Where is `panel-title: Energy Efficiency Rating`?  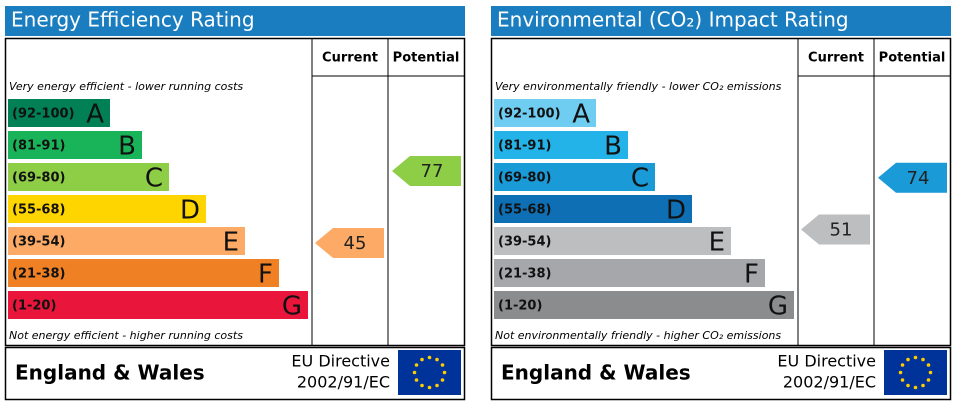
panel-title: Energy Efficiency Rating is located at coordinates (133, 20).